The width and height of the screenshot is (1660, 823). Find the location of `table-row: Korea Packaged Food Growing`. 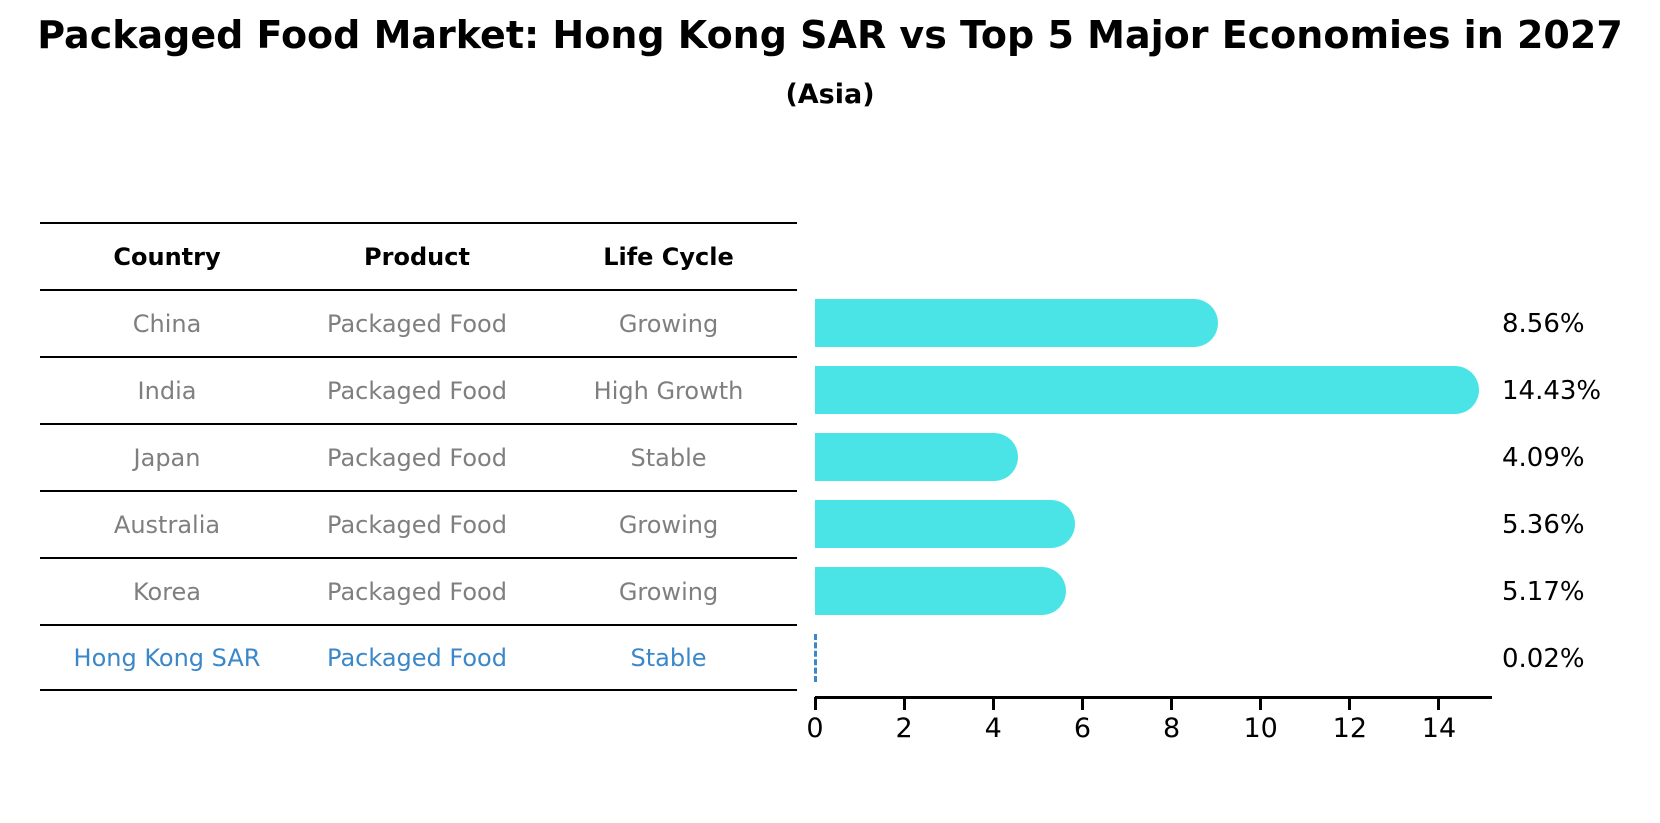

table-row: Korea Packaged Food Growing is located at coordinates (418, 590).